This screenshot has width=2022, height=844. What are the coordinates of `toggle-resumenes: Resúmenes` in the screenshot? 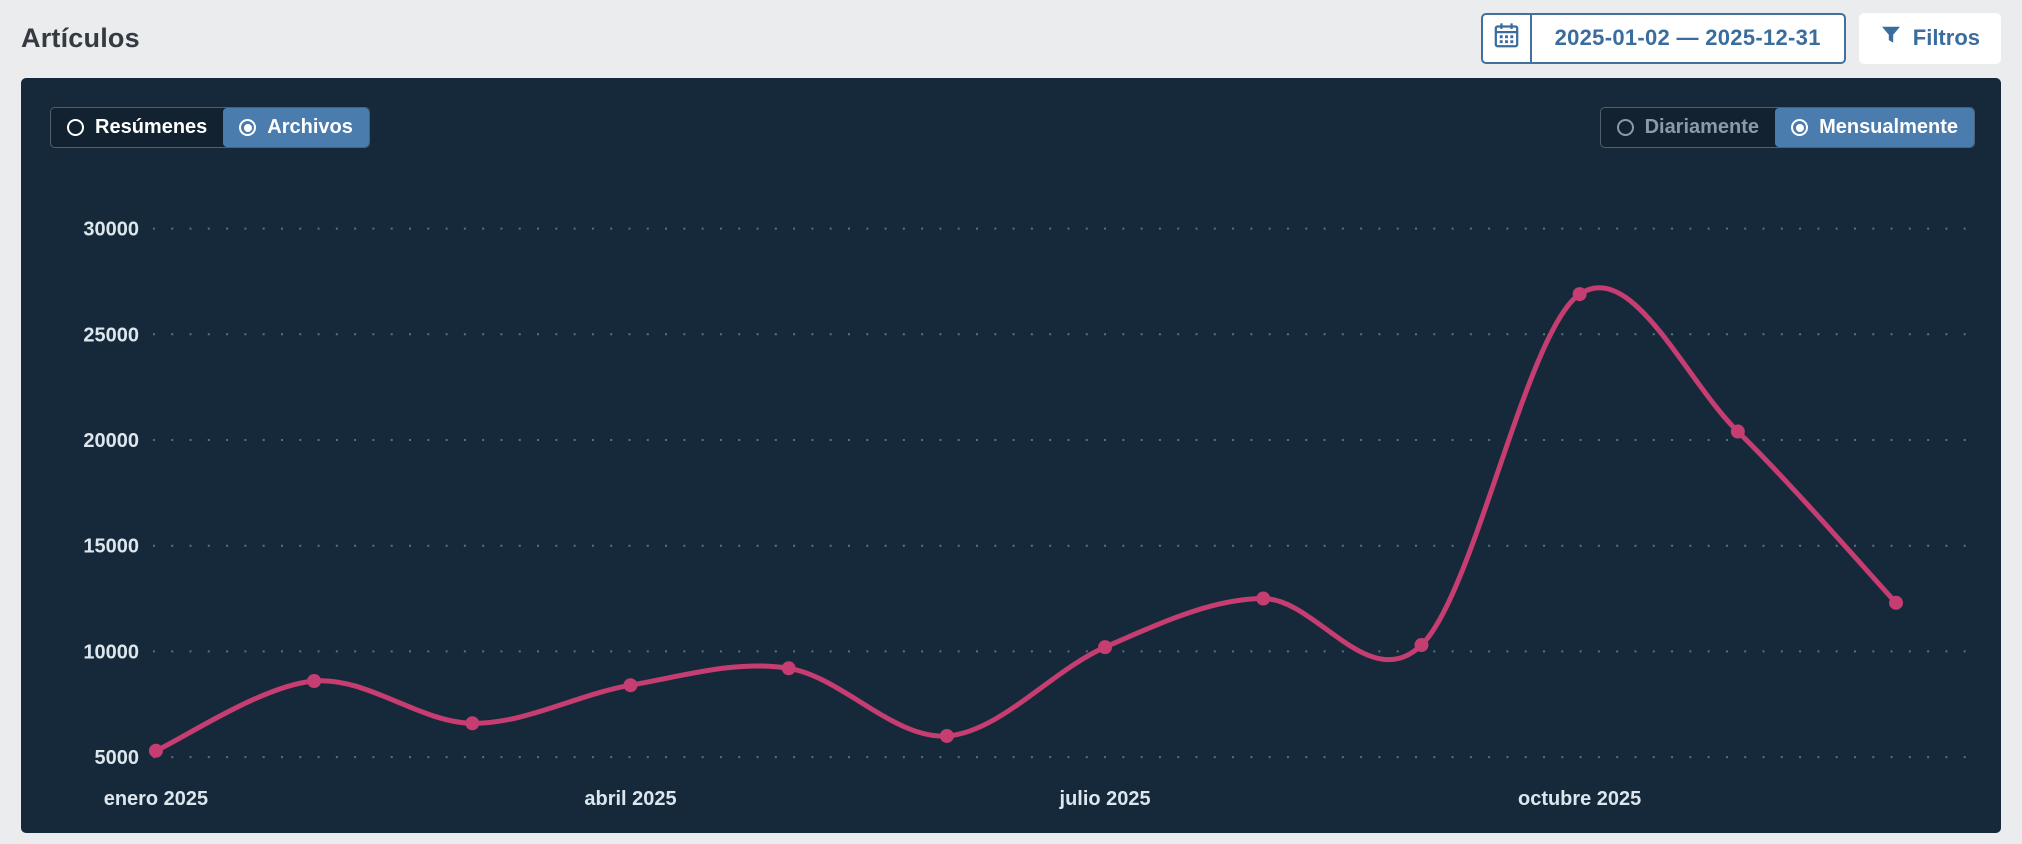 It's located at (137, 127).